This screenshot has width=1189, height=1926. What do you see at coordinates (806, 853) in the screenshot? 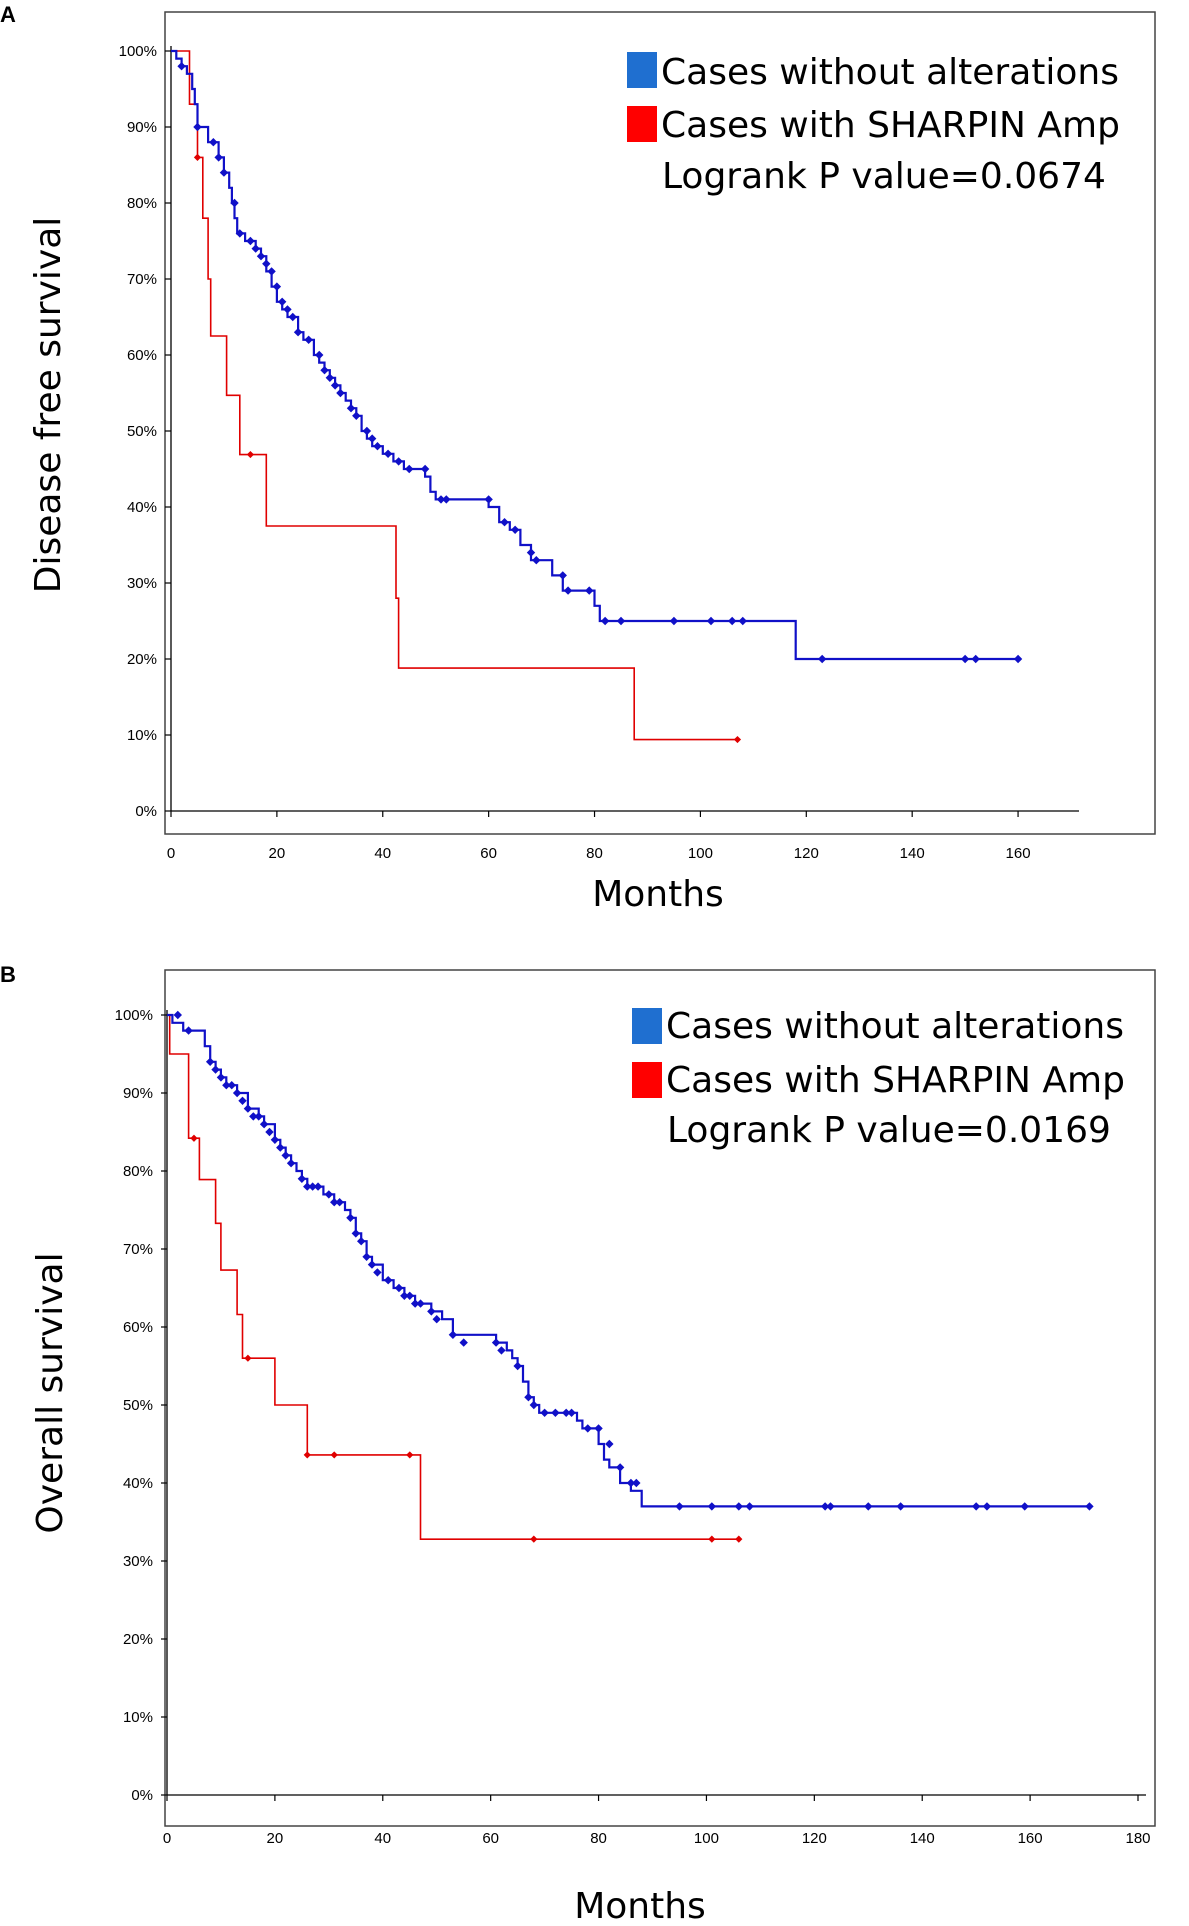
I see `x-tick-label: 120` at bounding box center [806, 853].